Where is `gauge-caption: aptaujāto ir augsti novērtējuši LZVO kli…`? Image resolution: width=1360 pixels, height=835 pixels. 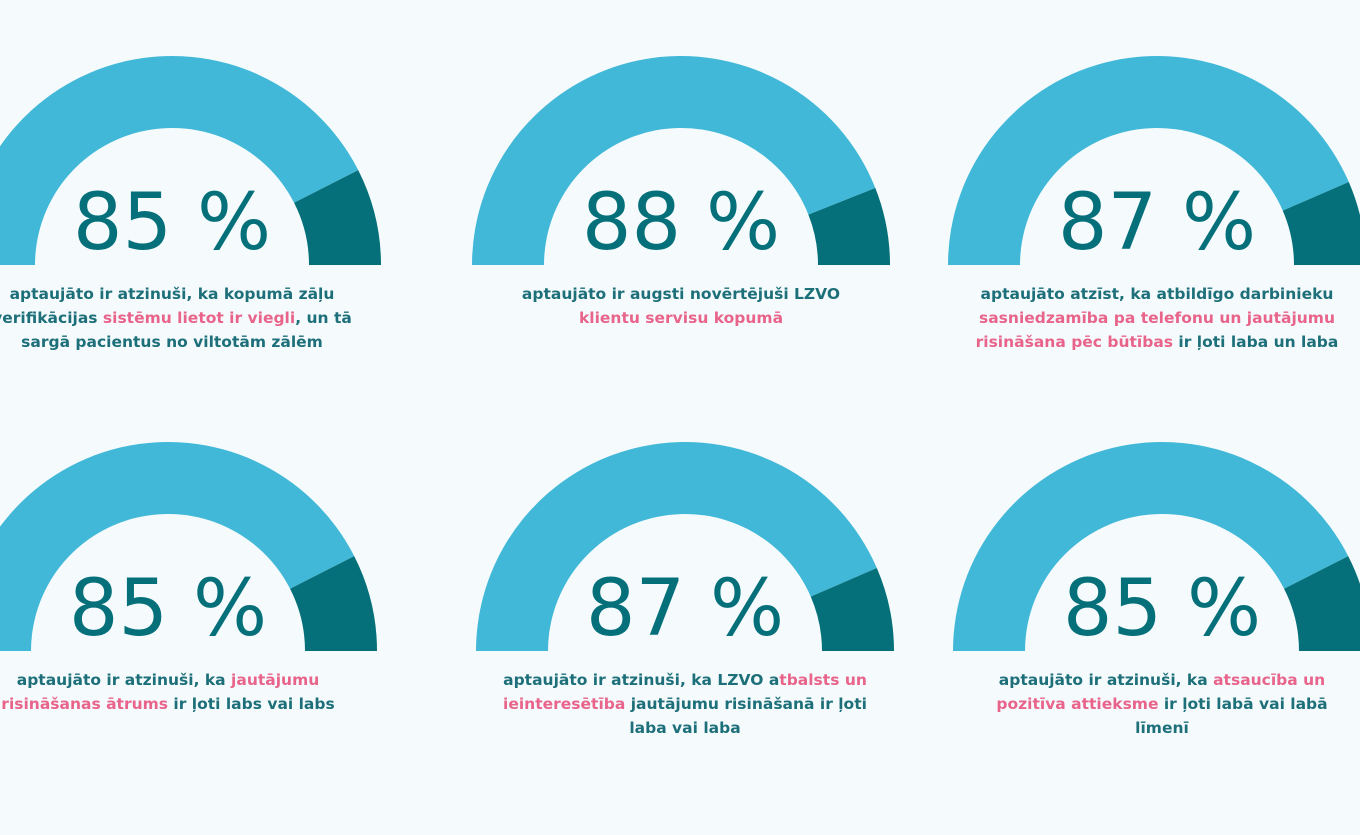 gauge-caption: aptaujāto ir augsti novērtējuši LZVO kli… is located at coordinates (681, 306).